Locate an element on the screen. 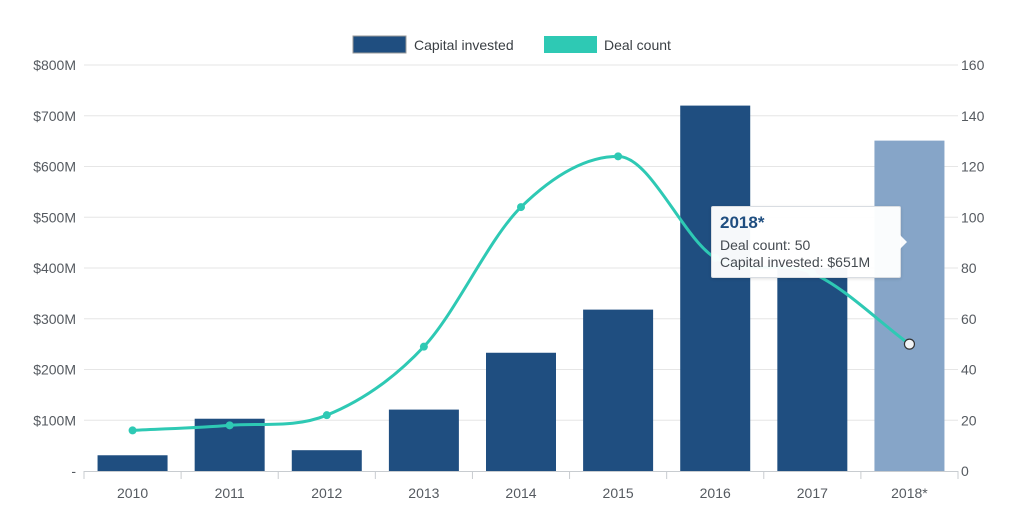 The height and width of the screenshot is (506, 1013). x-tick-label: 2016 is located at coordinates (715, 493).